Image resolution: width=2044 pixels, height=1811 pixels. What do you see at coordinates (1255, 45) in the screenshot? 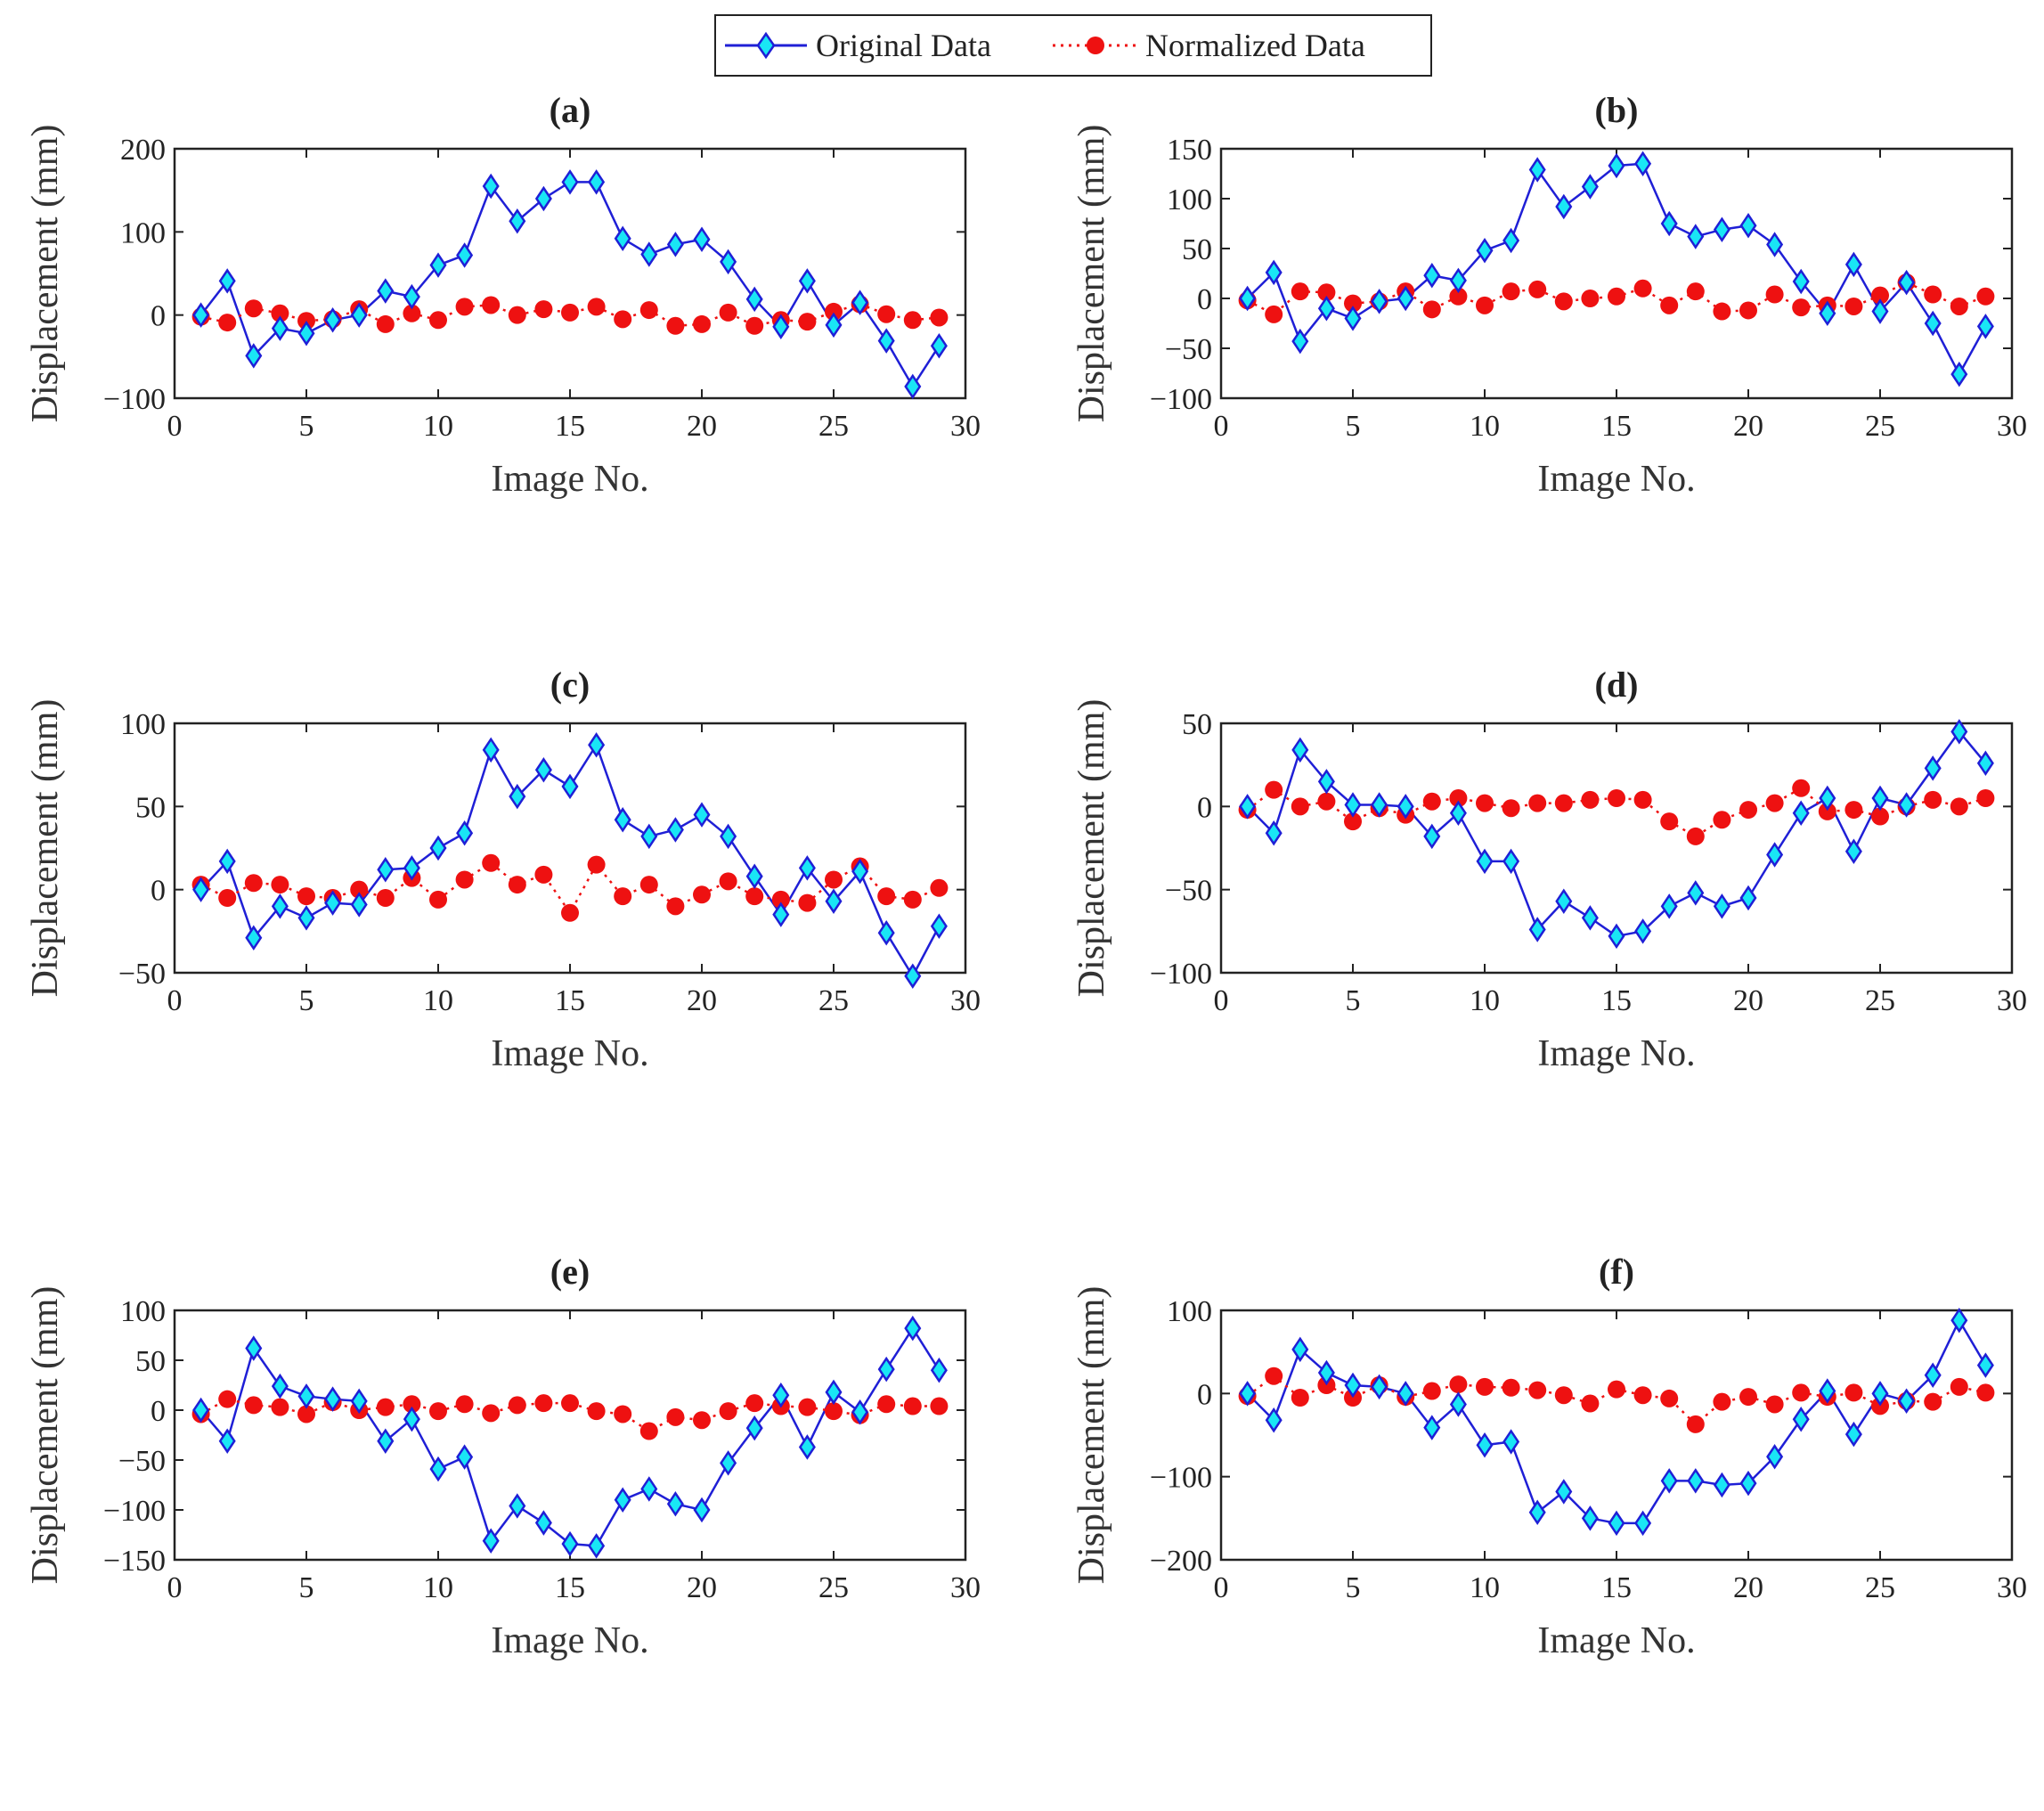
I see `legend-normalized-label: Normalized Data` at bounding box center [1255, 45].